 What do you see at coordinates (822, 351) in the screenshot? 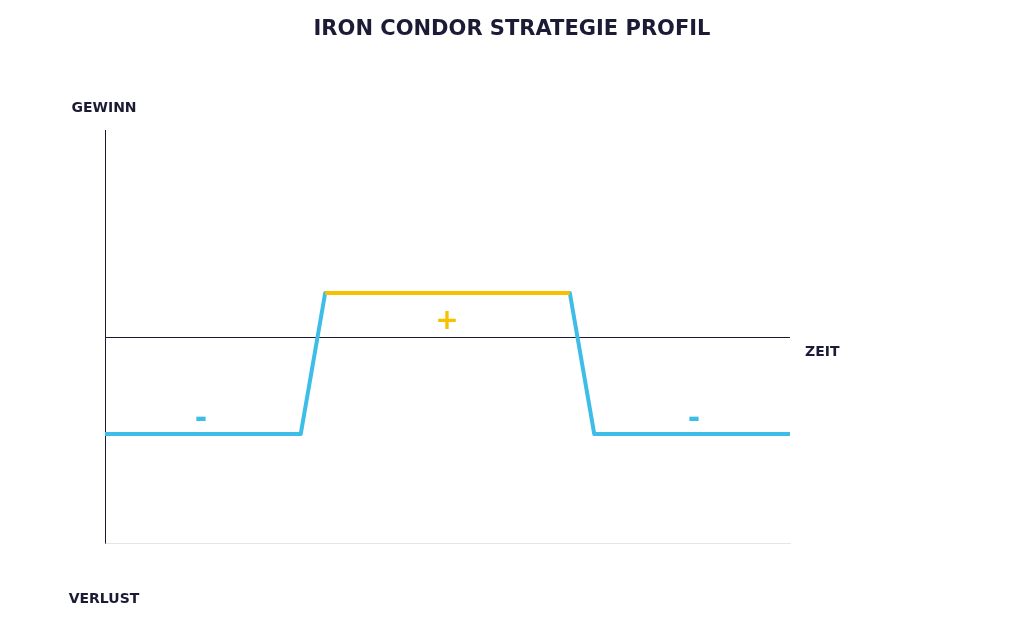
I see `x-axis-title: ZEIT` at bounding box center [822, 351].